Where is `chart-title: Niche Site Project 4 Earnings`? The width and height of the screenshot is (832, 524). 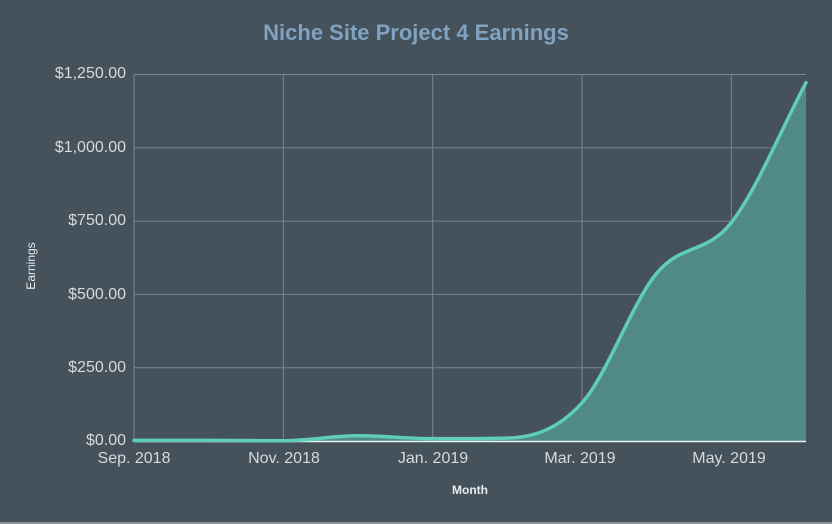
chart-title: Niche Site Project 4 Earnings is located at coordinates (416, 32).